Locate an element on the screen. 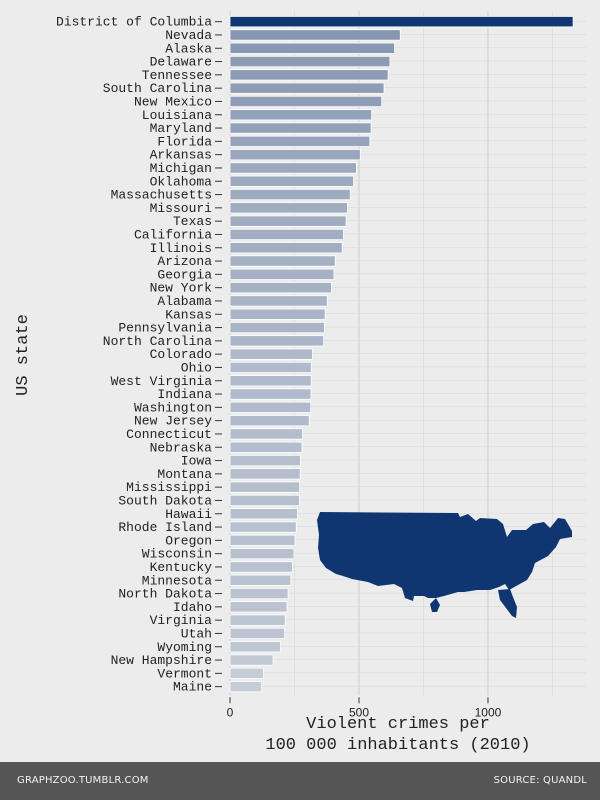 This screenshot has width=600, height=800. bar-colorado is located at coordinates (271, 354).